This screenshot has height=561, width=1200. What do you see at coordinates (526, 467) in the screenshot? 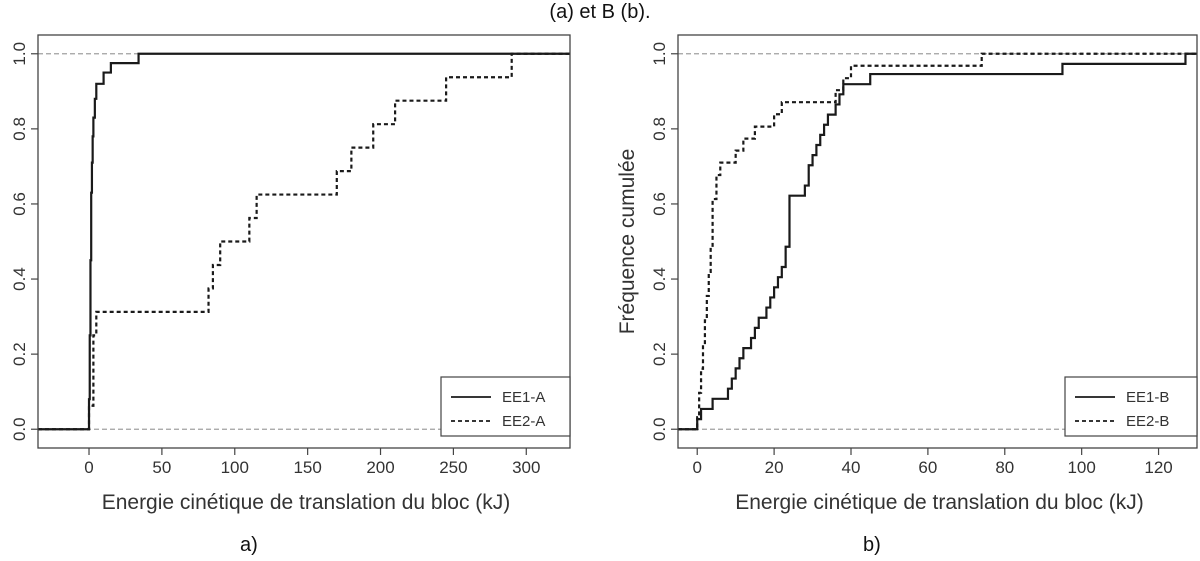
I see `x-tick-label-6: 300` at bounding box center [526, 467].